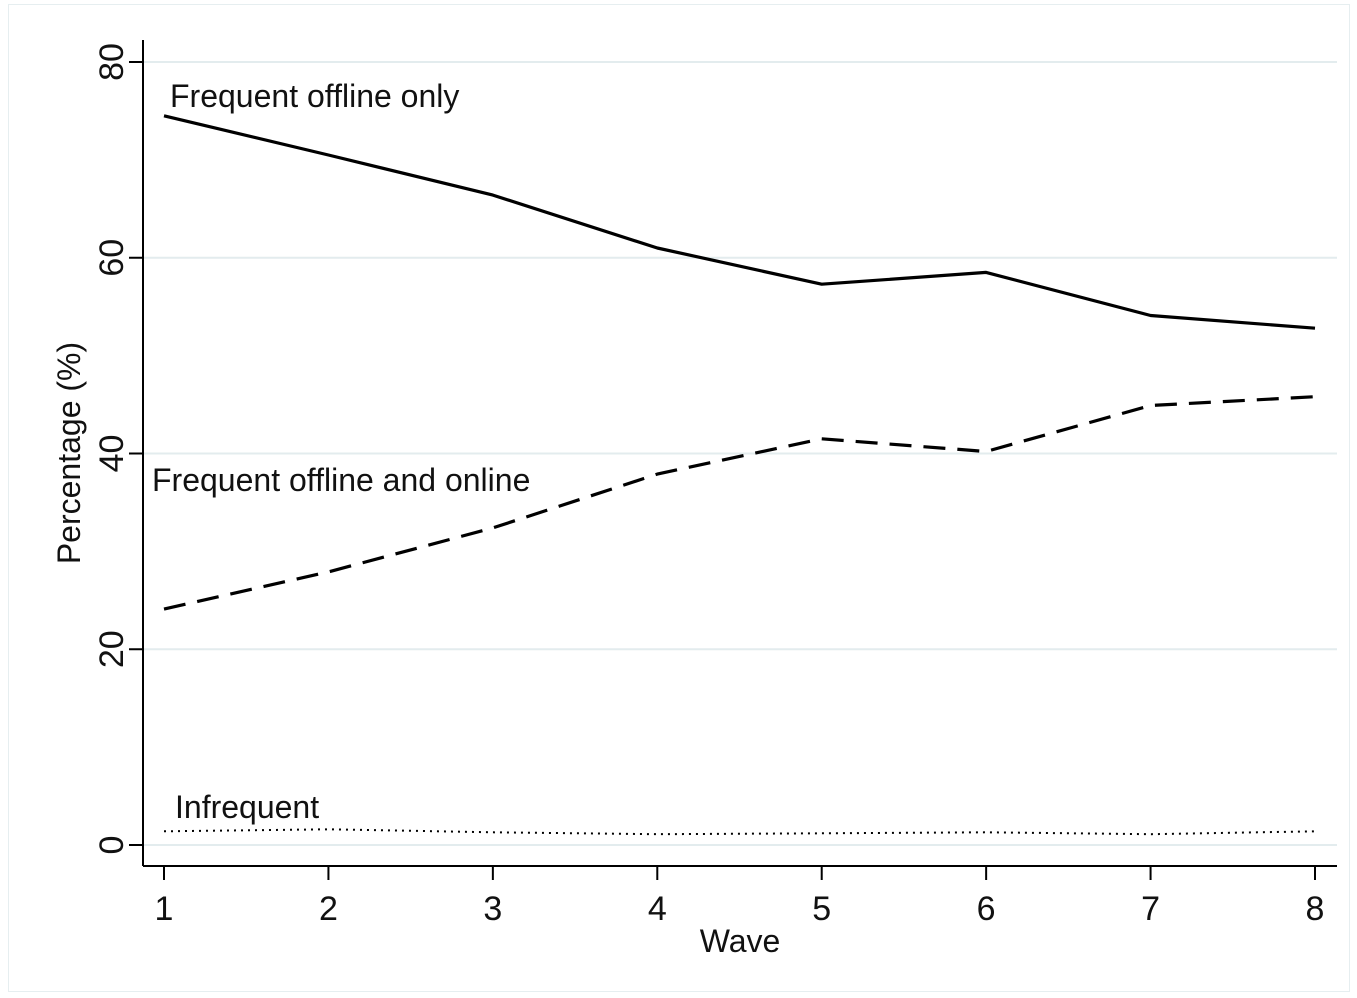 The image size is (1357, 998). I want to click on x-tick-label-6: 6, so click(986, 909).